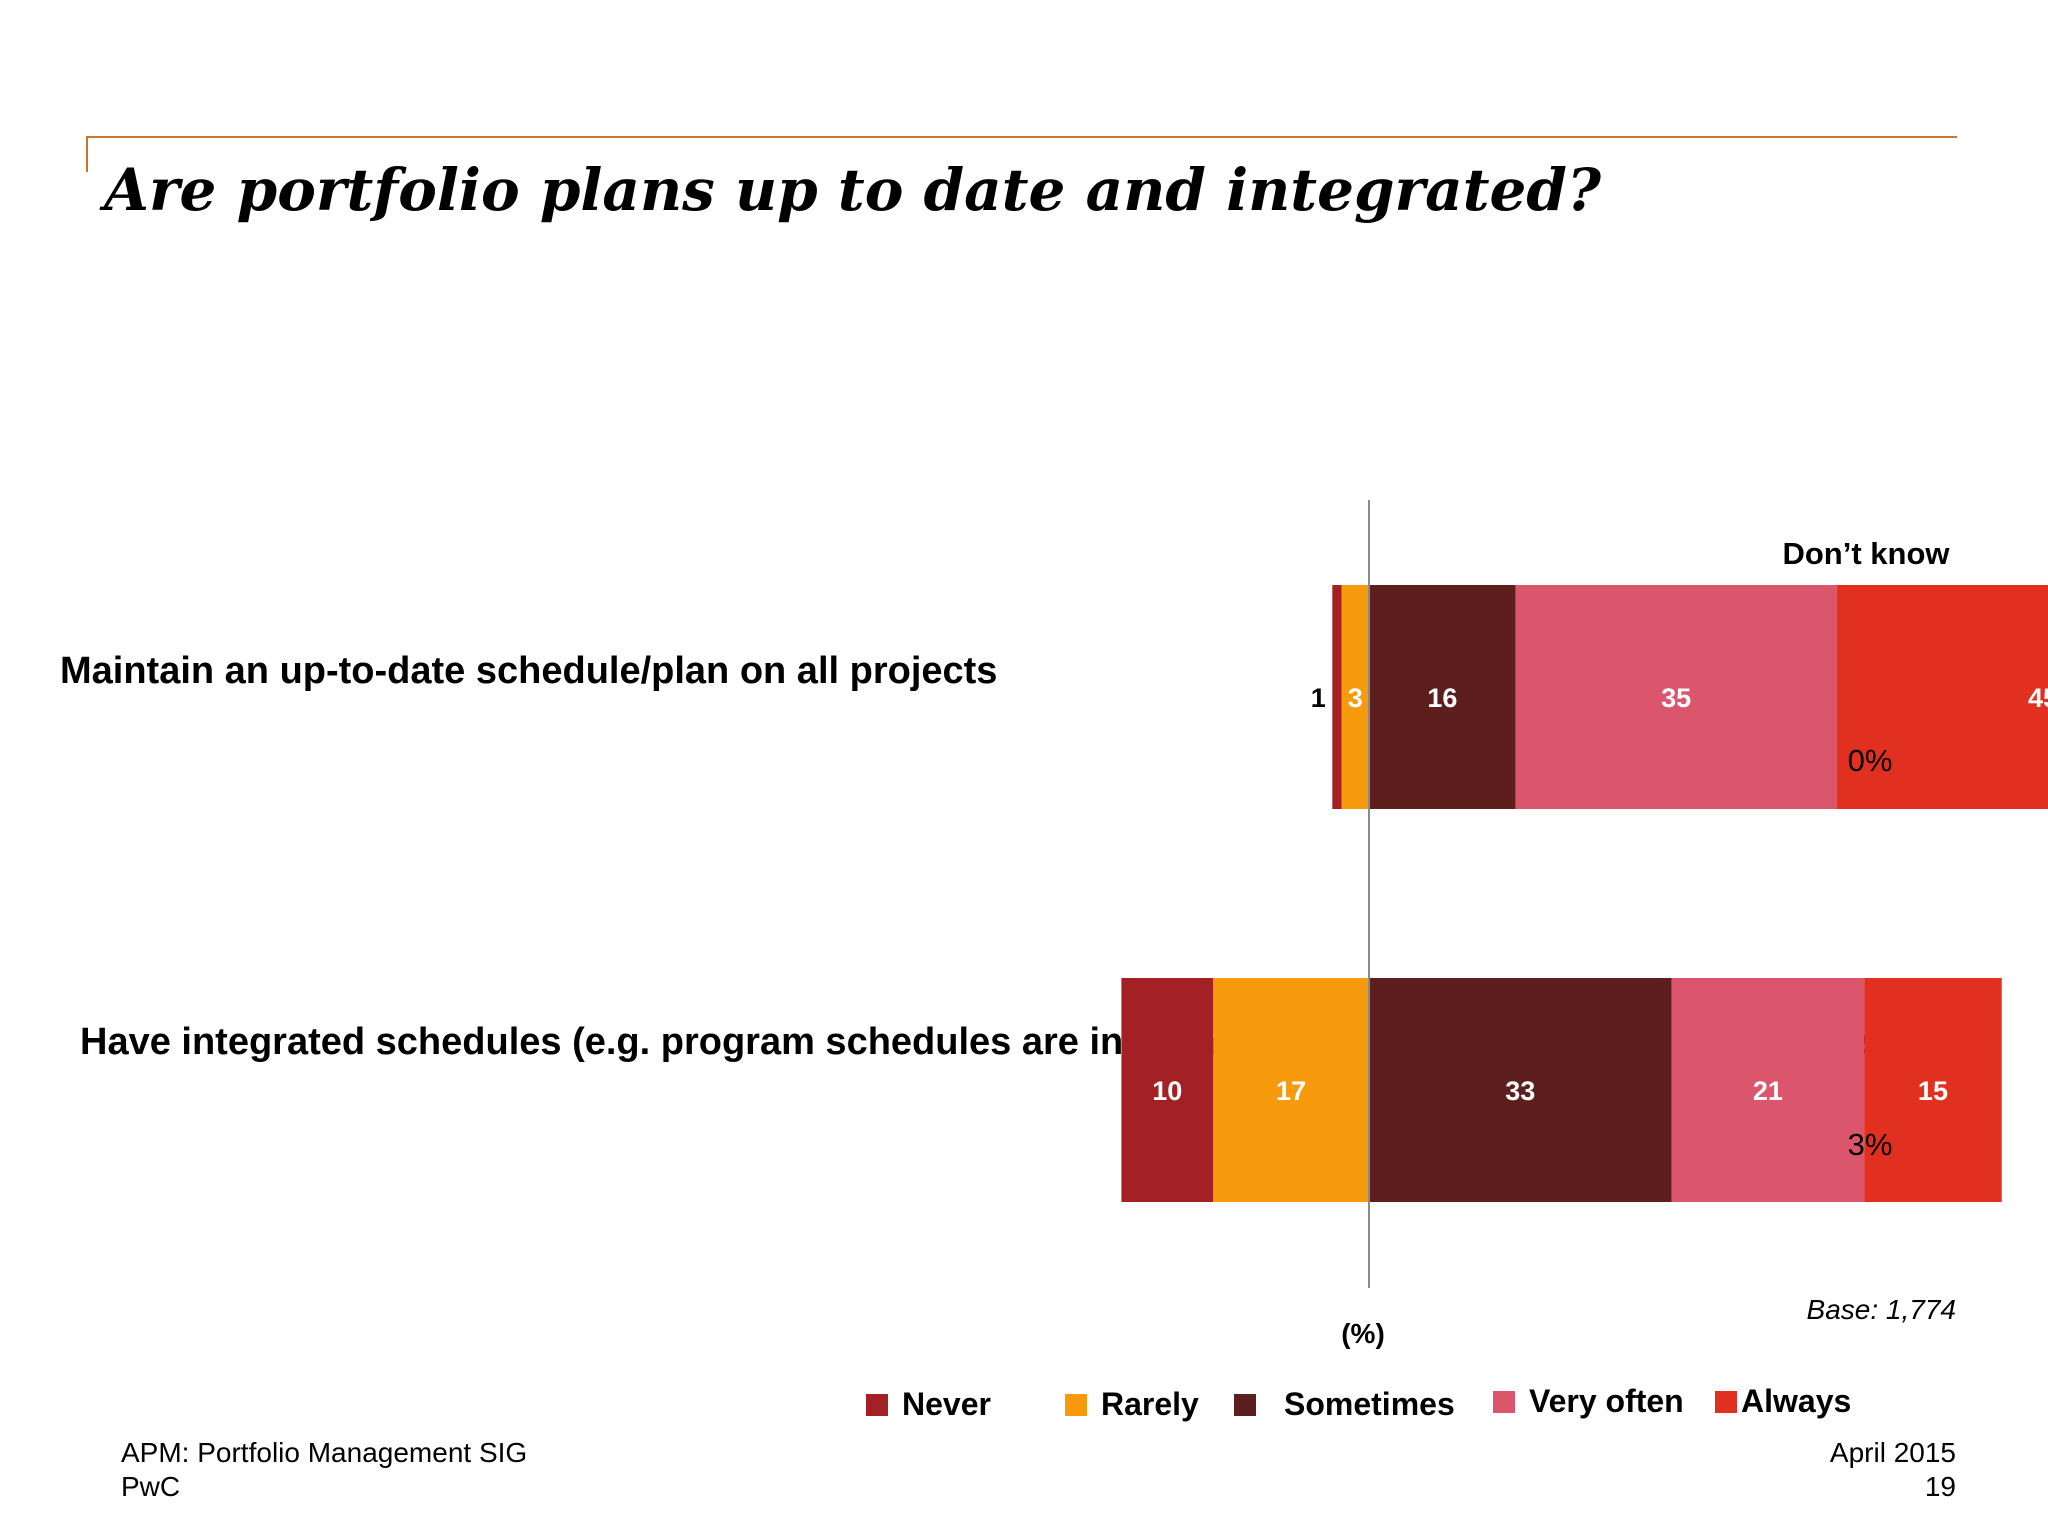 The width and height of the screenshot is (2048, 1536). I want to click on bar-segment-sometimes-row1, so click(1520, 1090).